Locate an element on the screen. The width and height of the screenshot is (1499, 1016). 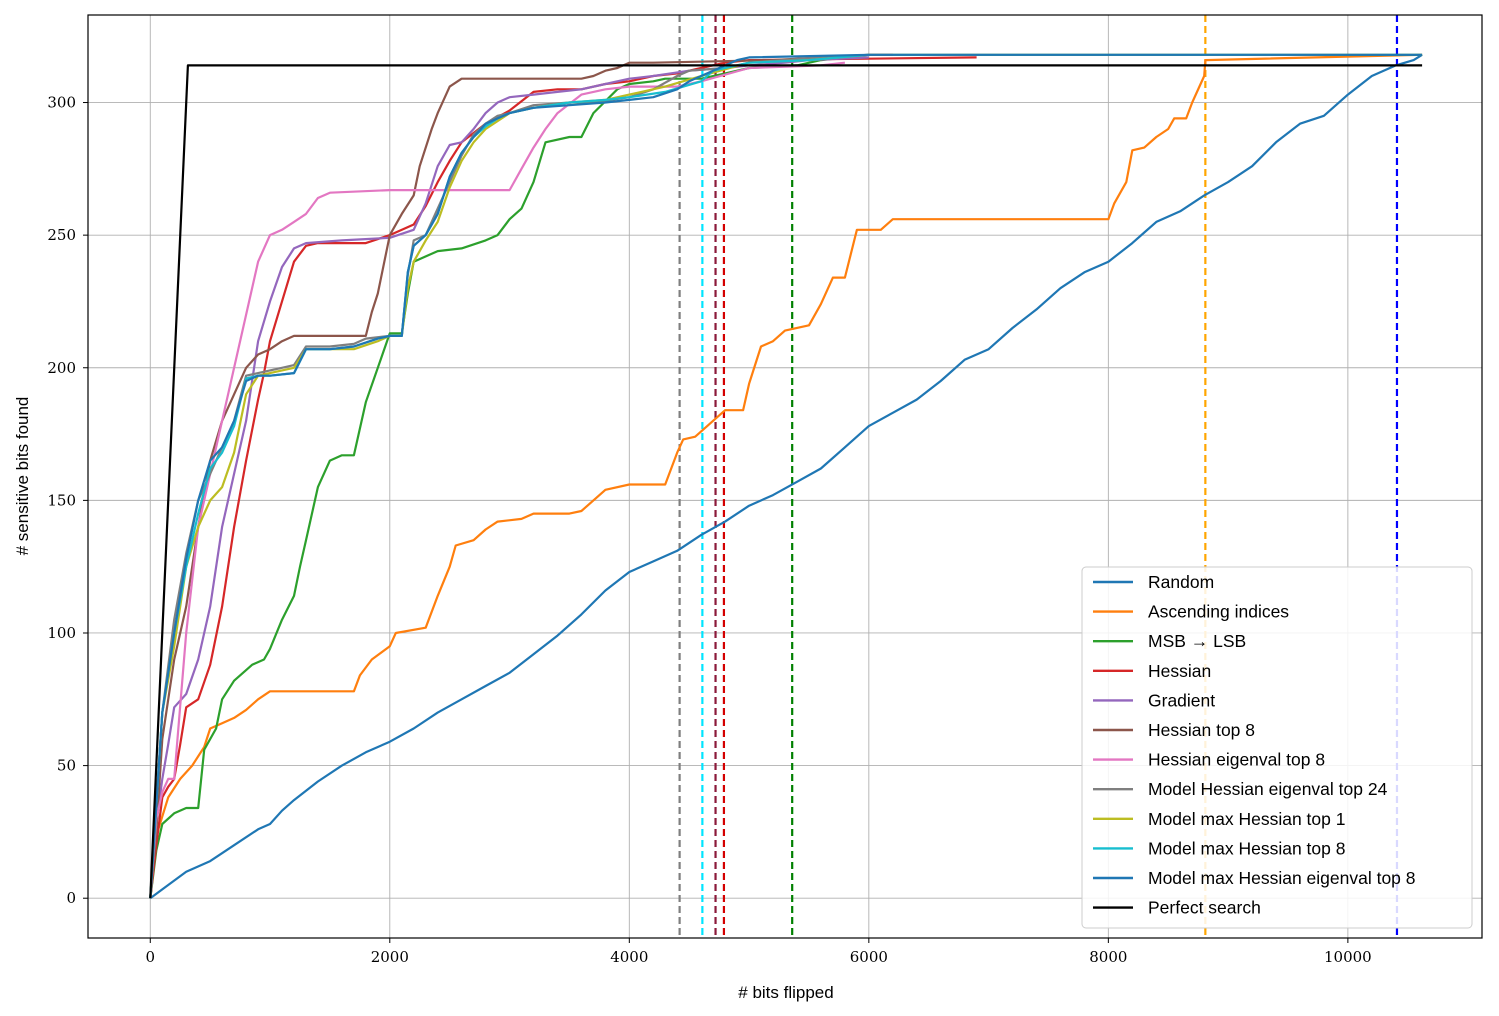
x-tick-label: 8000 is located at coordinates (1108, 957).